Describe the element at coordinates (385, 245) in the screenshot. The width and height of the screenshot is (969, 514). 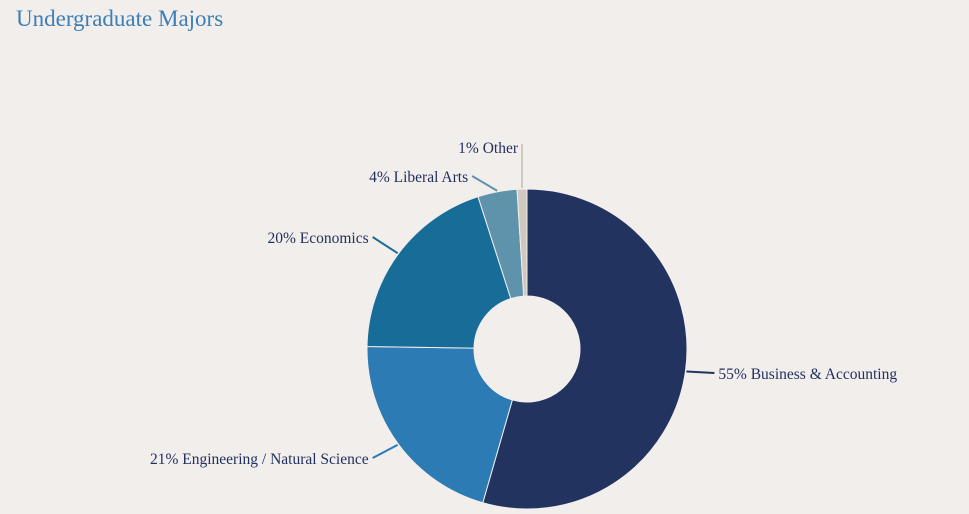
I see `leader-line-economics` at that location.